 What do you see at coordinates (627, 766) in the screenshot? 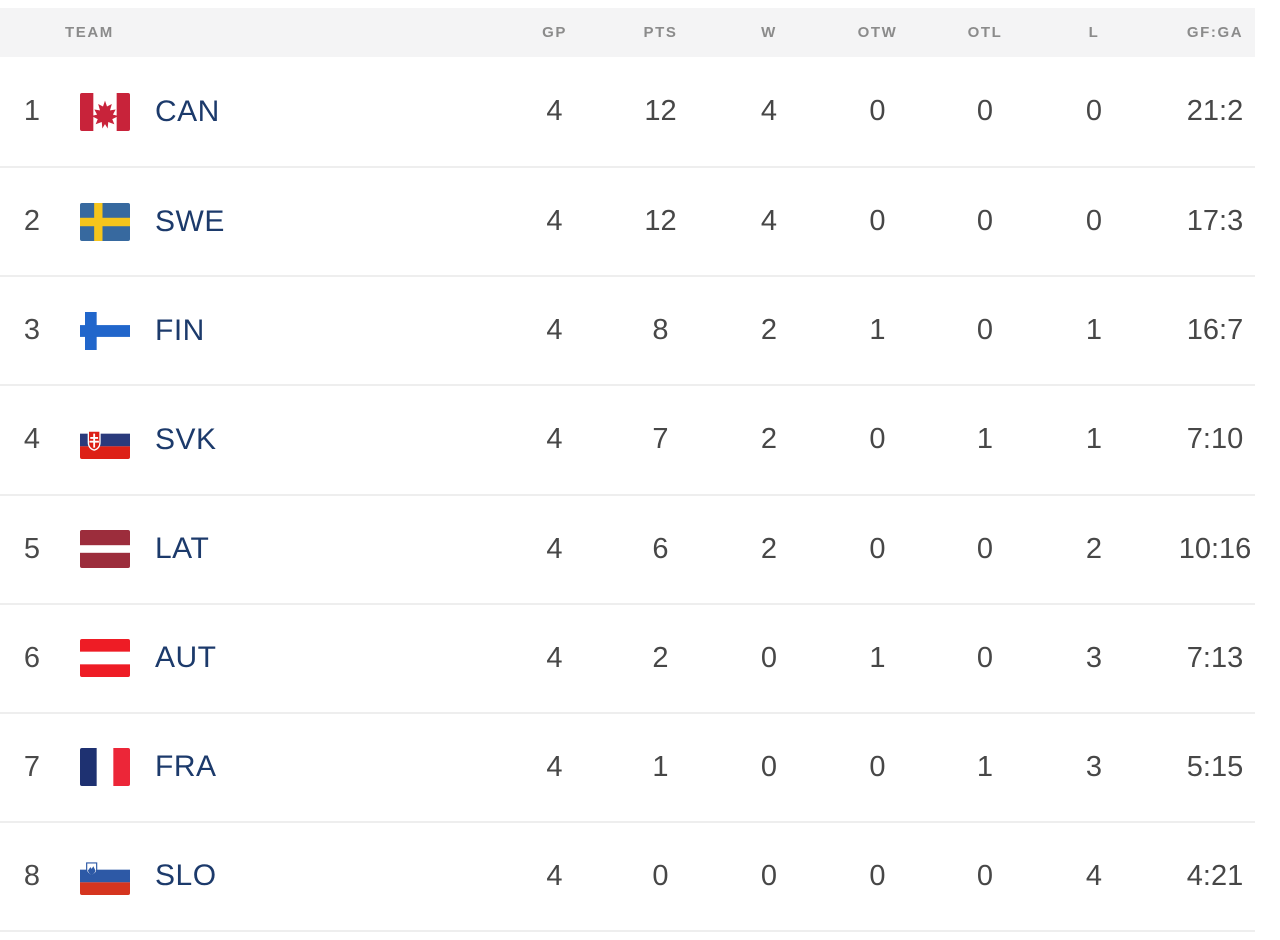
I see `table-row: 7 FRA 4 1 0 0 1 3 5:15` at bounding box center [627, 766].